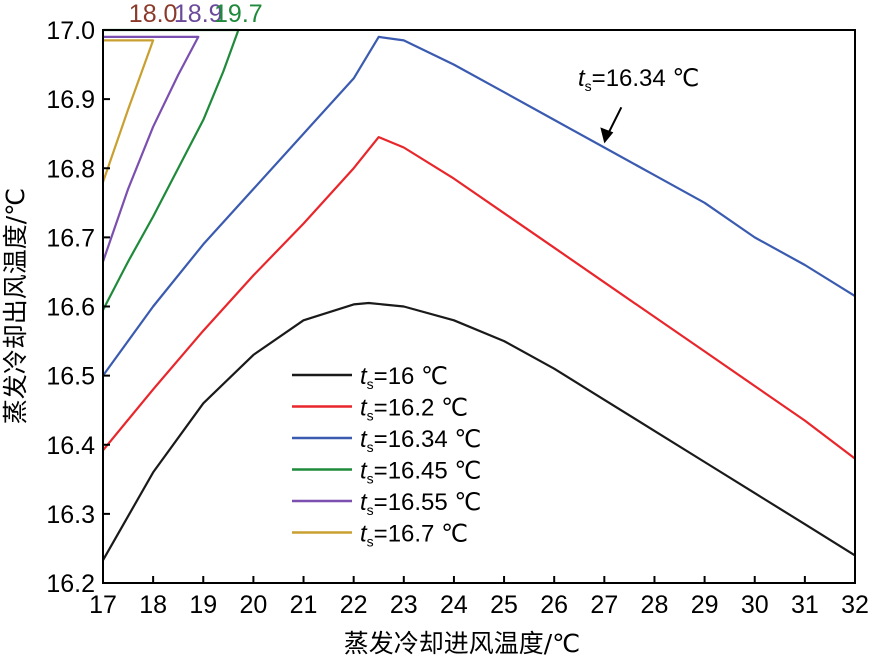 The image size is (874, 660). I want to click on x-tick-label: 31, so click(805, 605).